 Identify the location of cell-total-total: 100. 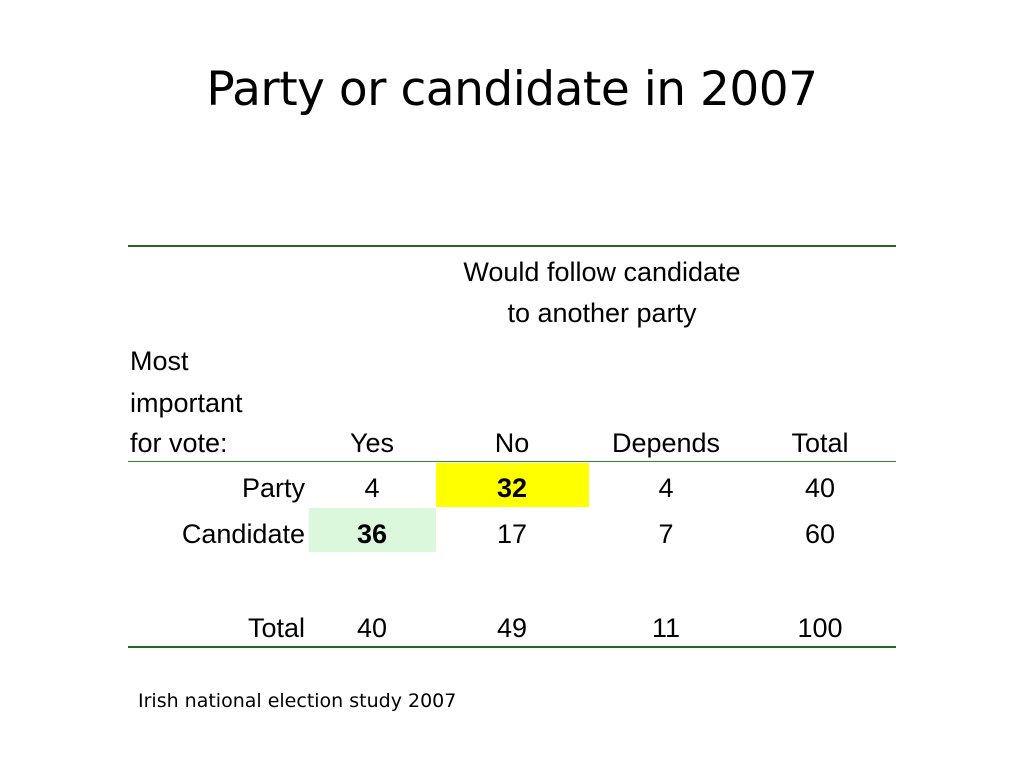
(820, 628).